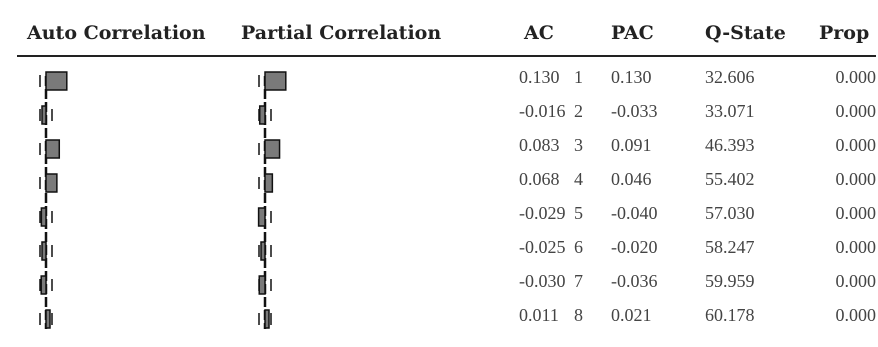 The height and width of the screenshot is (347, 878). I want to click on cell-lag: 5, so click(578, 213).